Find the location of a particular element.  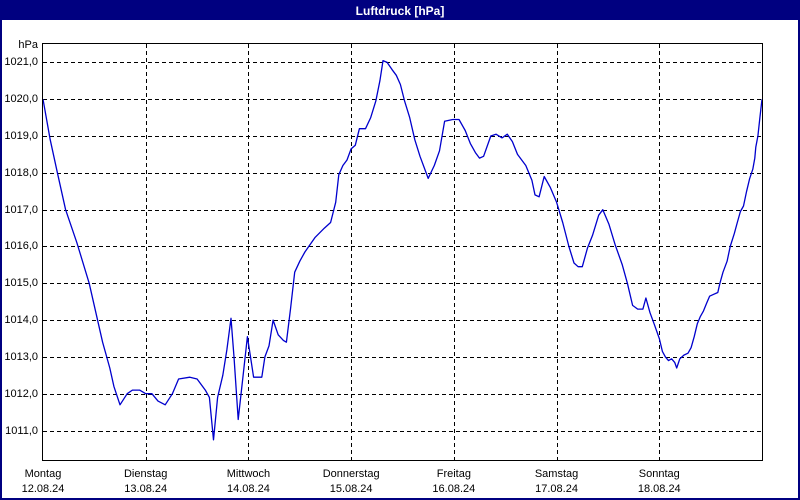

x-axis-tick-label: Montag 12.08.24 is located at coordinates (46, 482).